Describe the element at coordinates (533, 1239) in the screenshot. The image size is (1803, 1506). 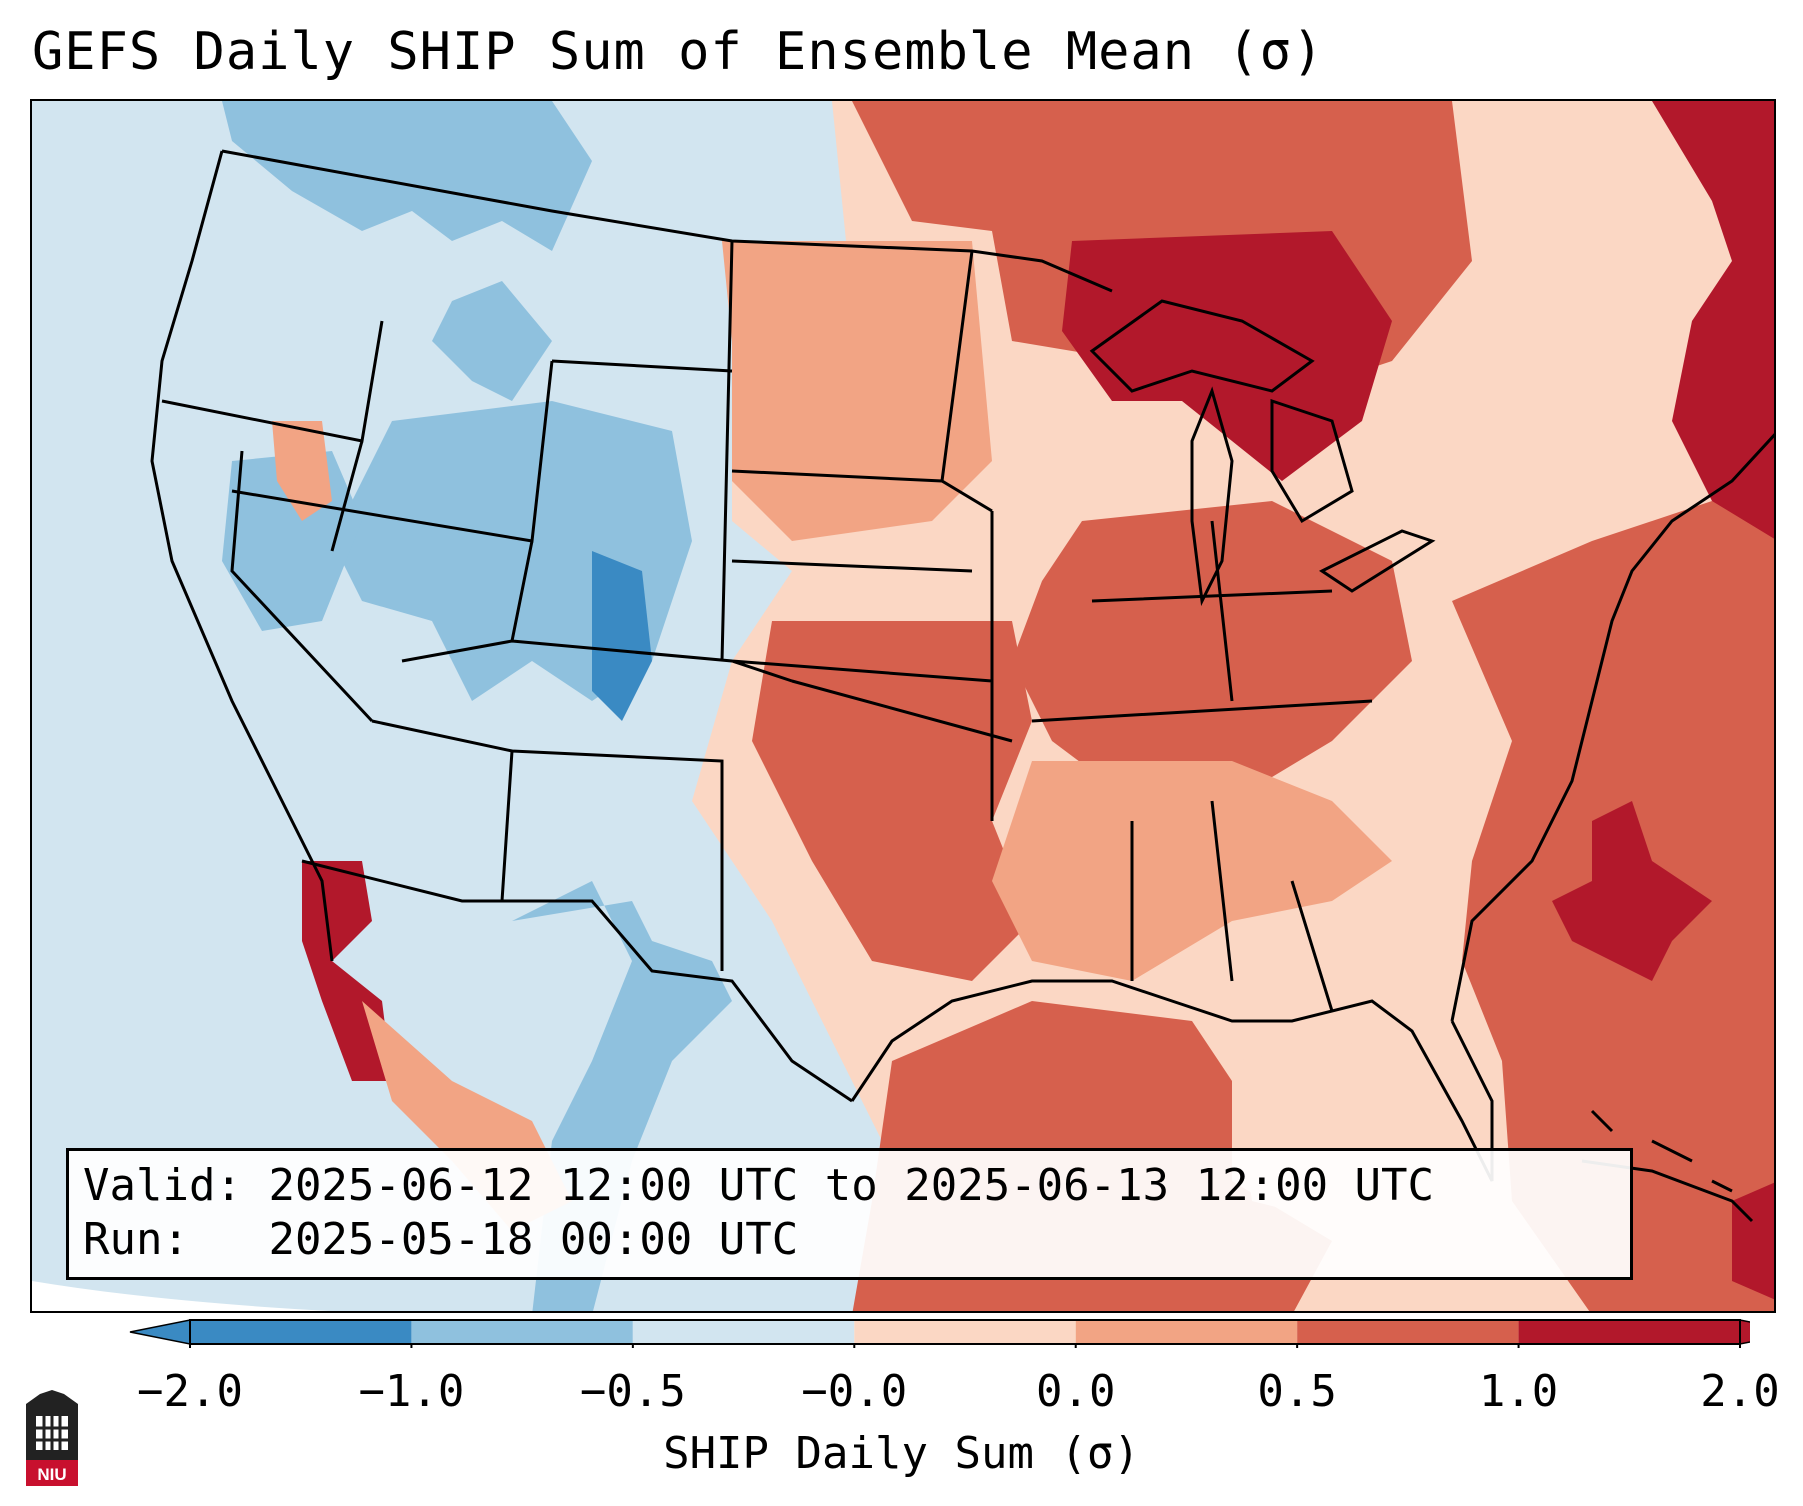
I see `run-value: 2025-05-18 00:00 UTC` at that location.